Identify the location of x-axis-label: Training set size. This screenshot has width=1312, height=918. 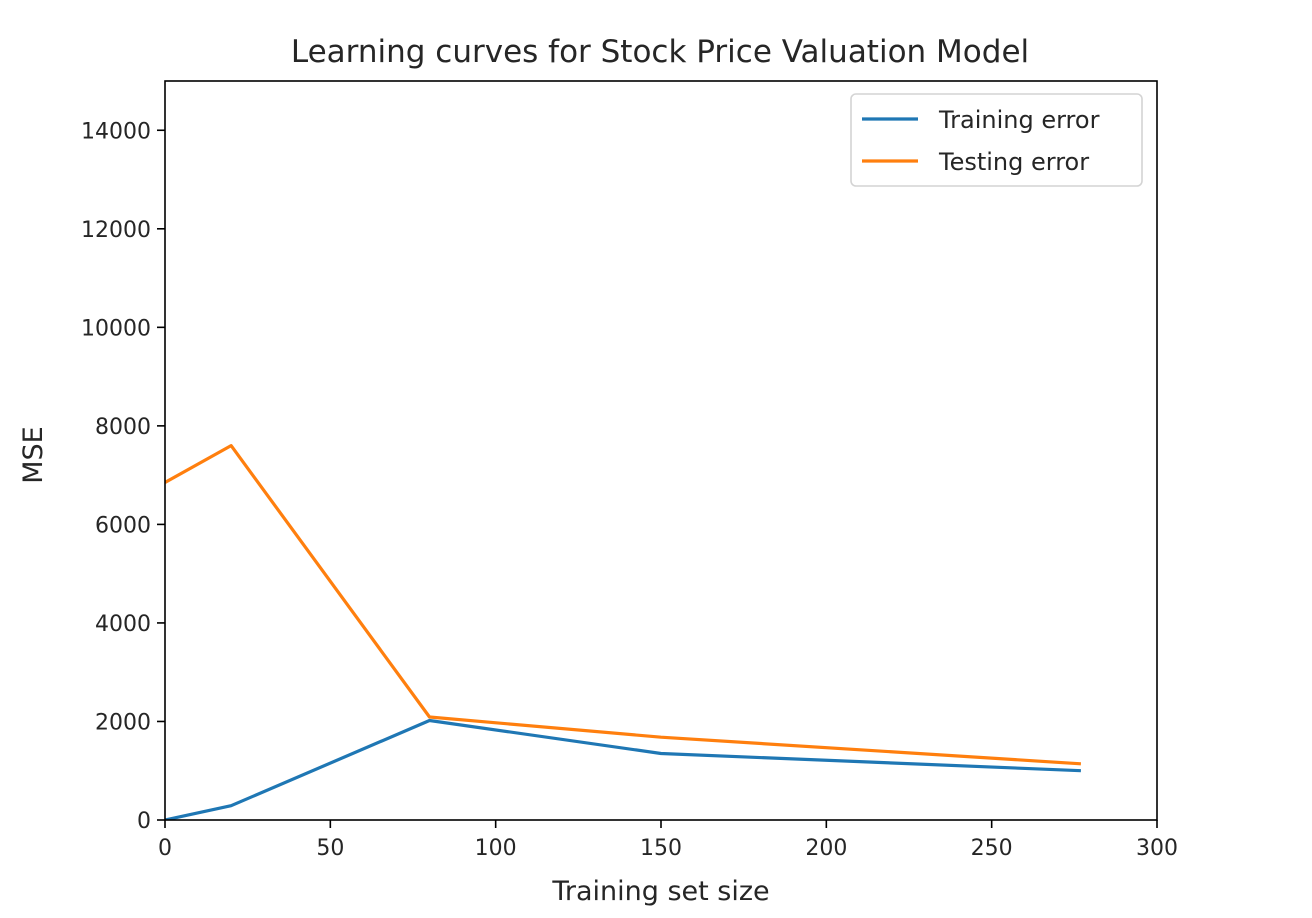
(660, 891).